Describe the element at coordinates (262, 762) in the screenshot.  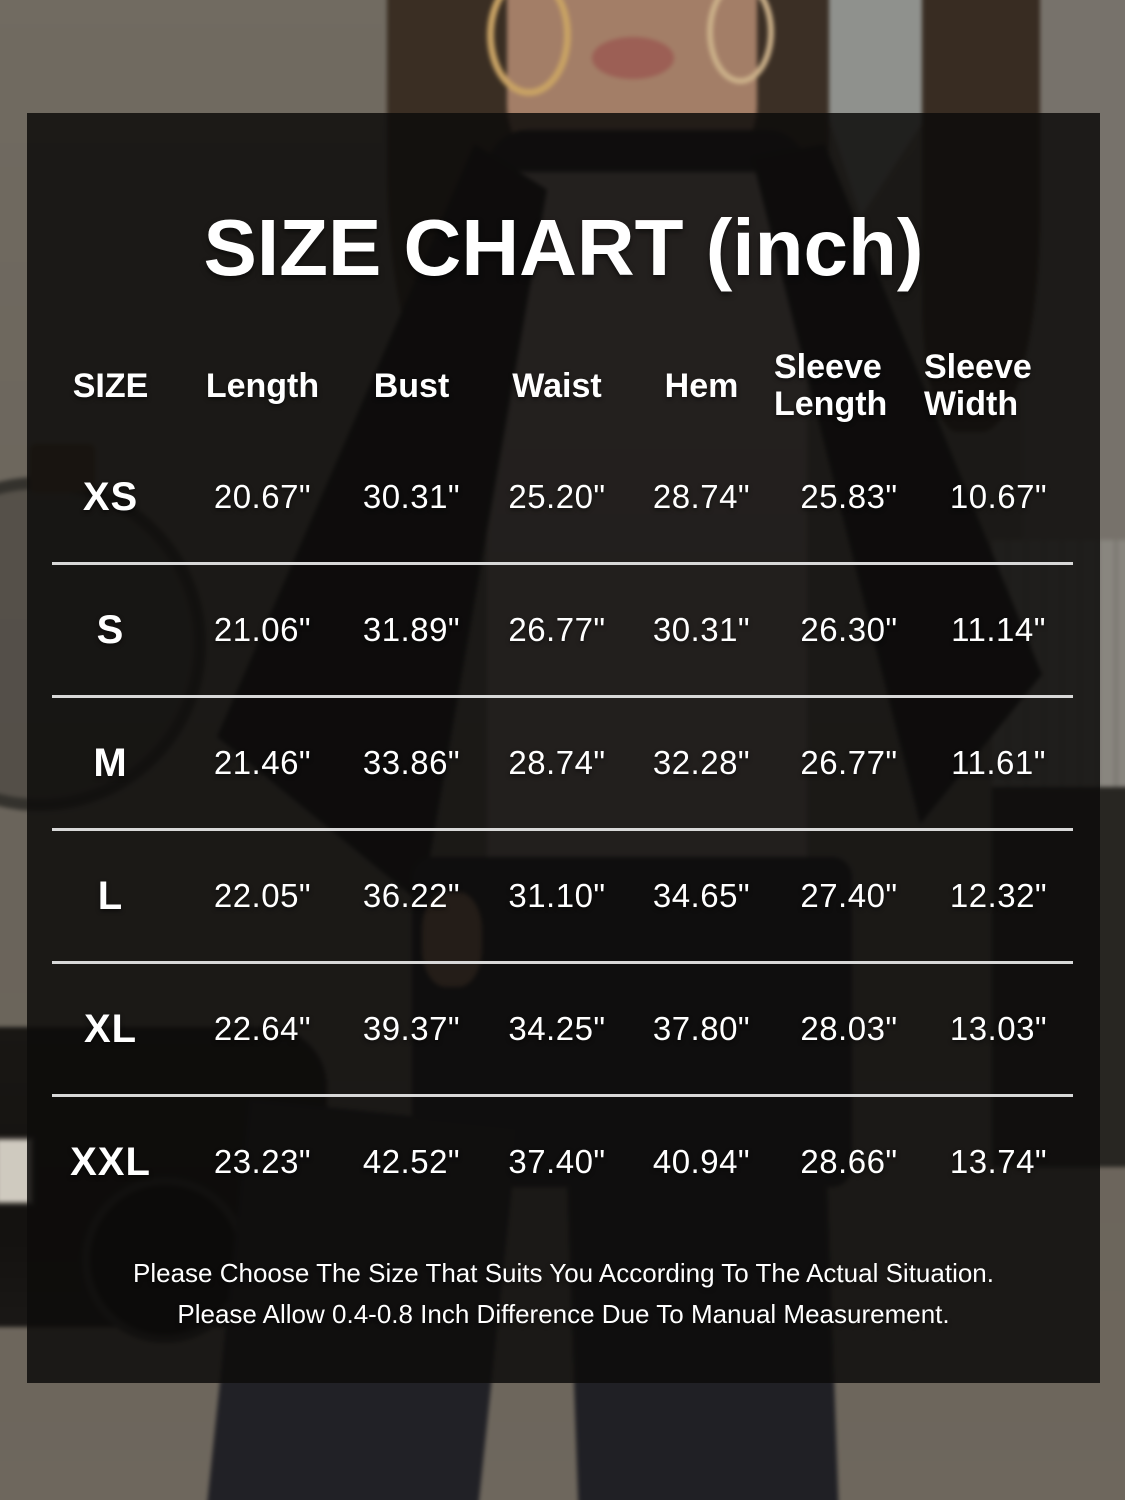
I see `length-value: 21.46"` at that location.